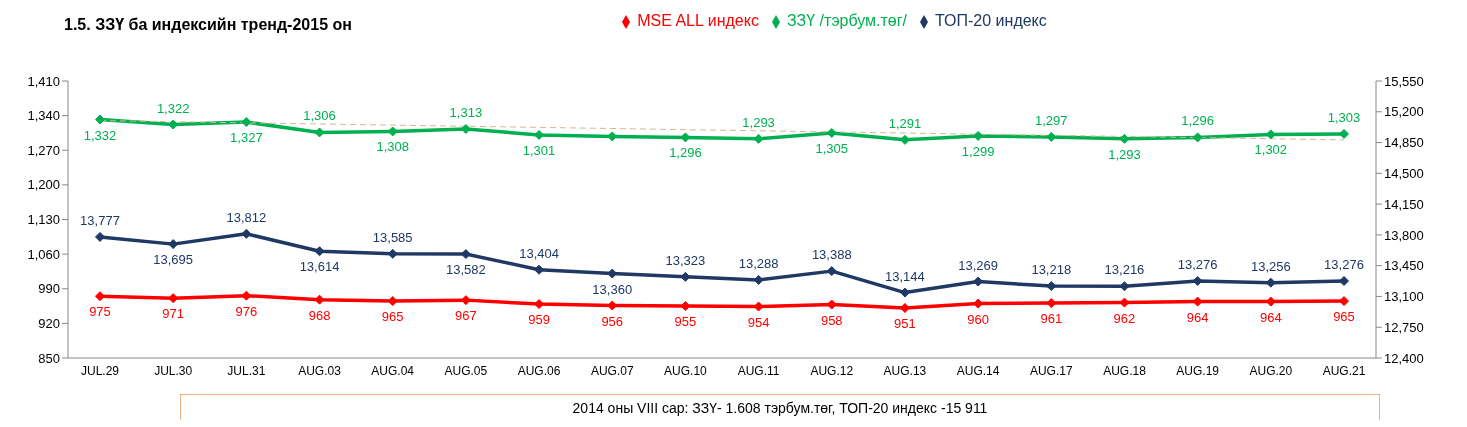 The height and width of the screenshot is (427, 1467). What do you see at coordinates (1051, 370) in the screenshot?
I see `x-tick-label: AUG.17` at bounding box center [1051, 370].